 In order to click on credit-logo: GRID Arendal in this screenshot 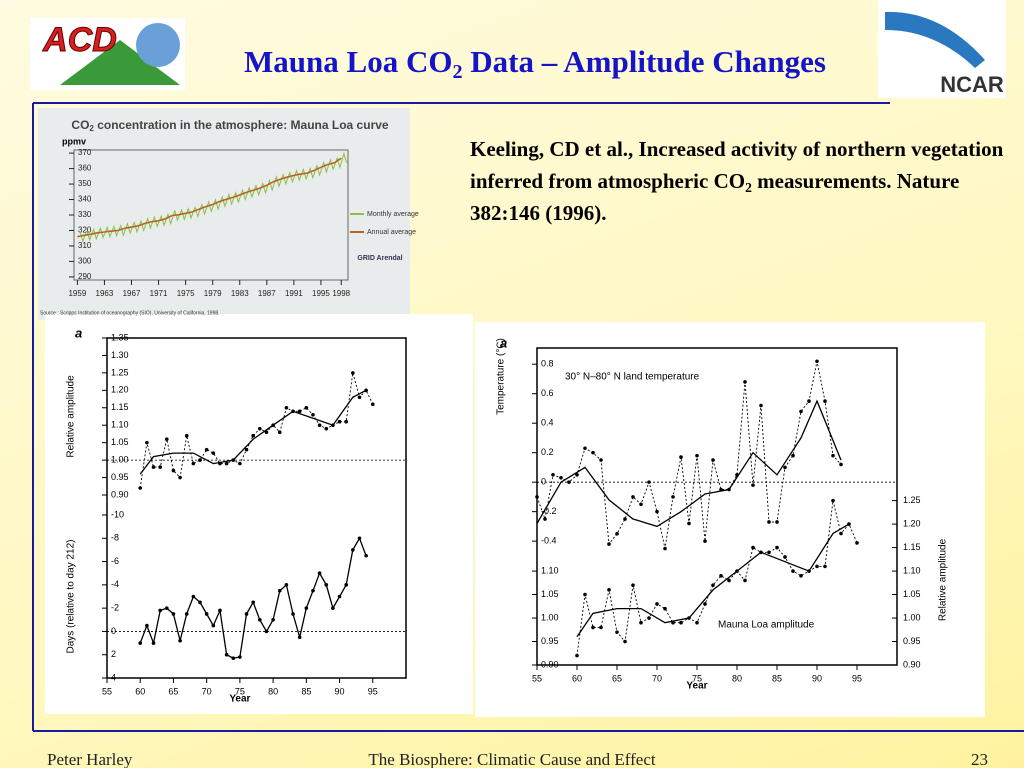, I will do `click(379, 258)`.